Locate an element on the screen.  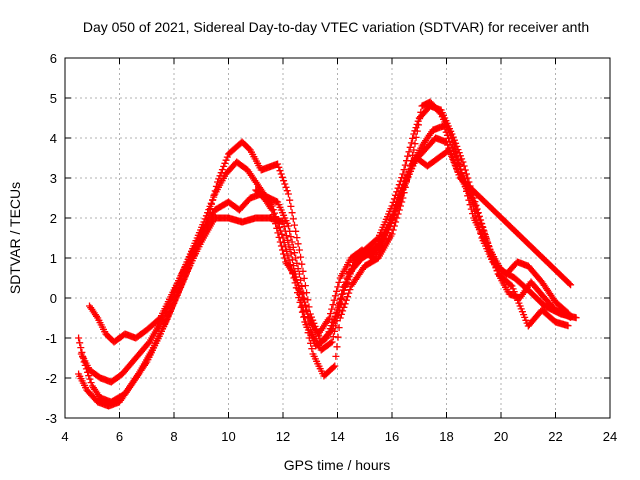
y-tick-label: 6 is located at coordinates (53, 58).